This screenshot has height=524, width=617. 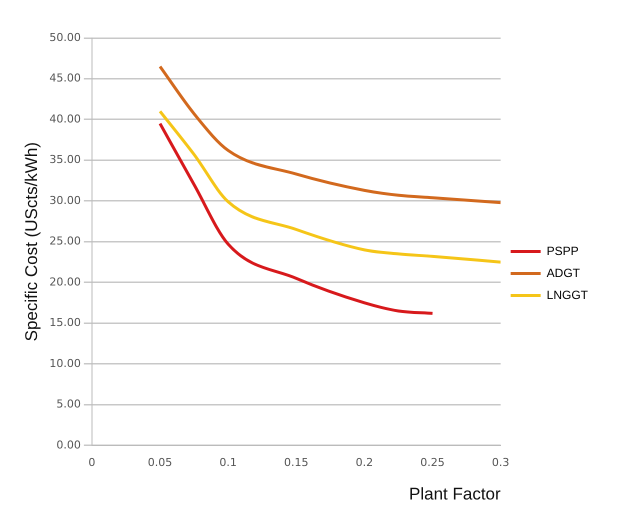 What do you see at coordinates (365, 462) in the screenshot?
I see `x-tick-label: 0.2` at bounding box center [365, 462].